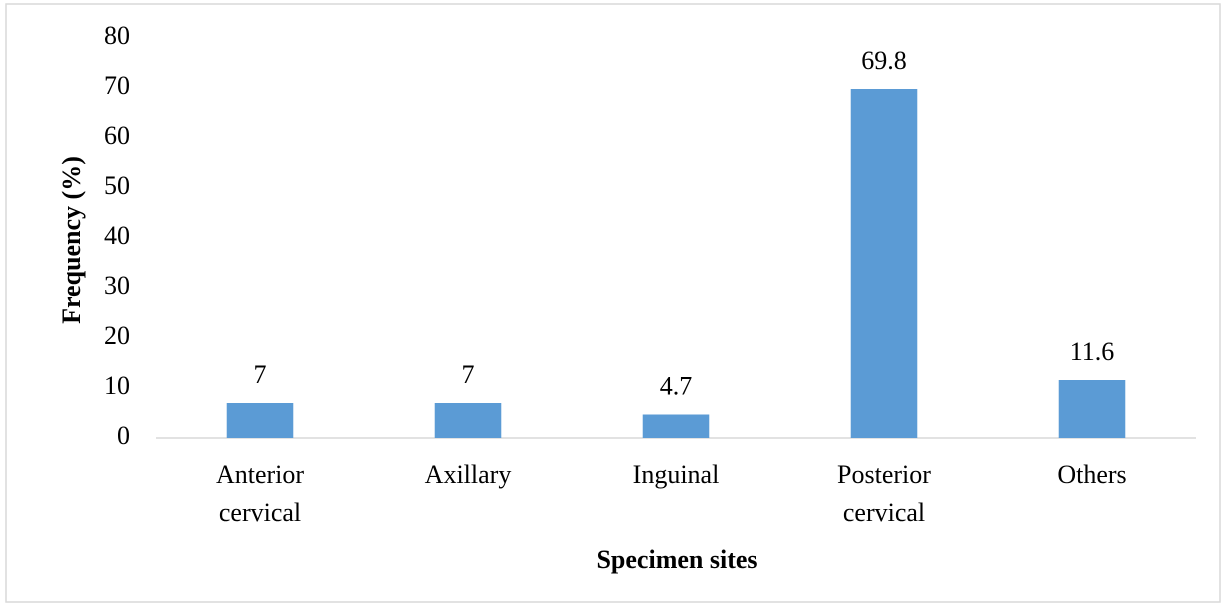 The height and width of the screenshot is (606, 1226). I want to click on y-tick-label: 70, so click(117, 85).